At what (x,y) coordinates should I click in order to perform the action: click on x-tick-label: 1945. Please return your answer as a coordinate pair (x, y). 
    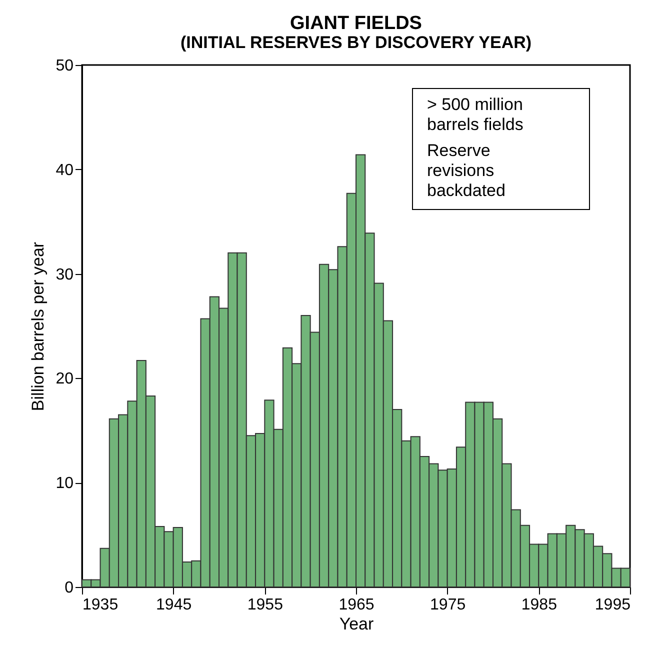
    Looking at the image, I should click on (174, 605).